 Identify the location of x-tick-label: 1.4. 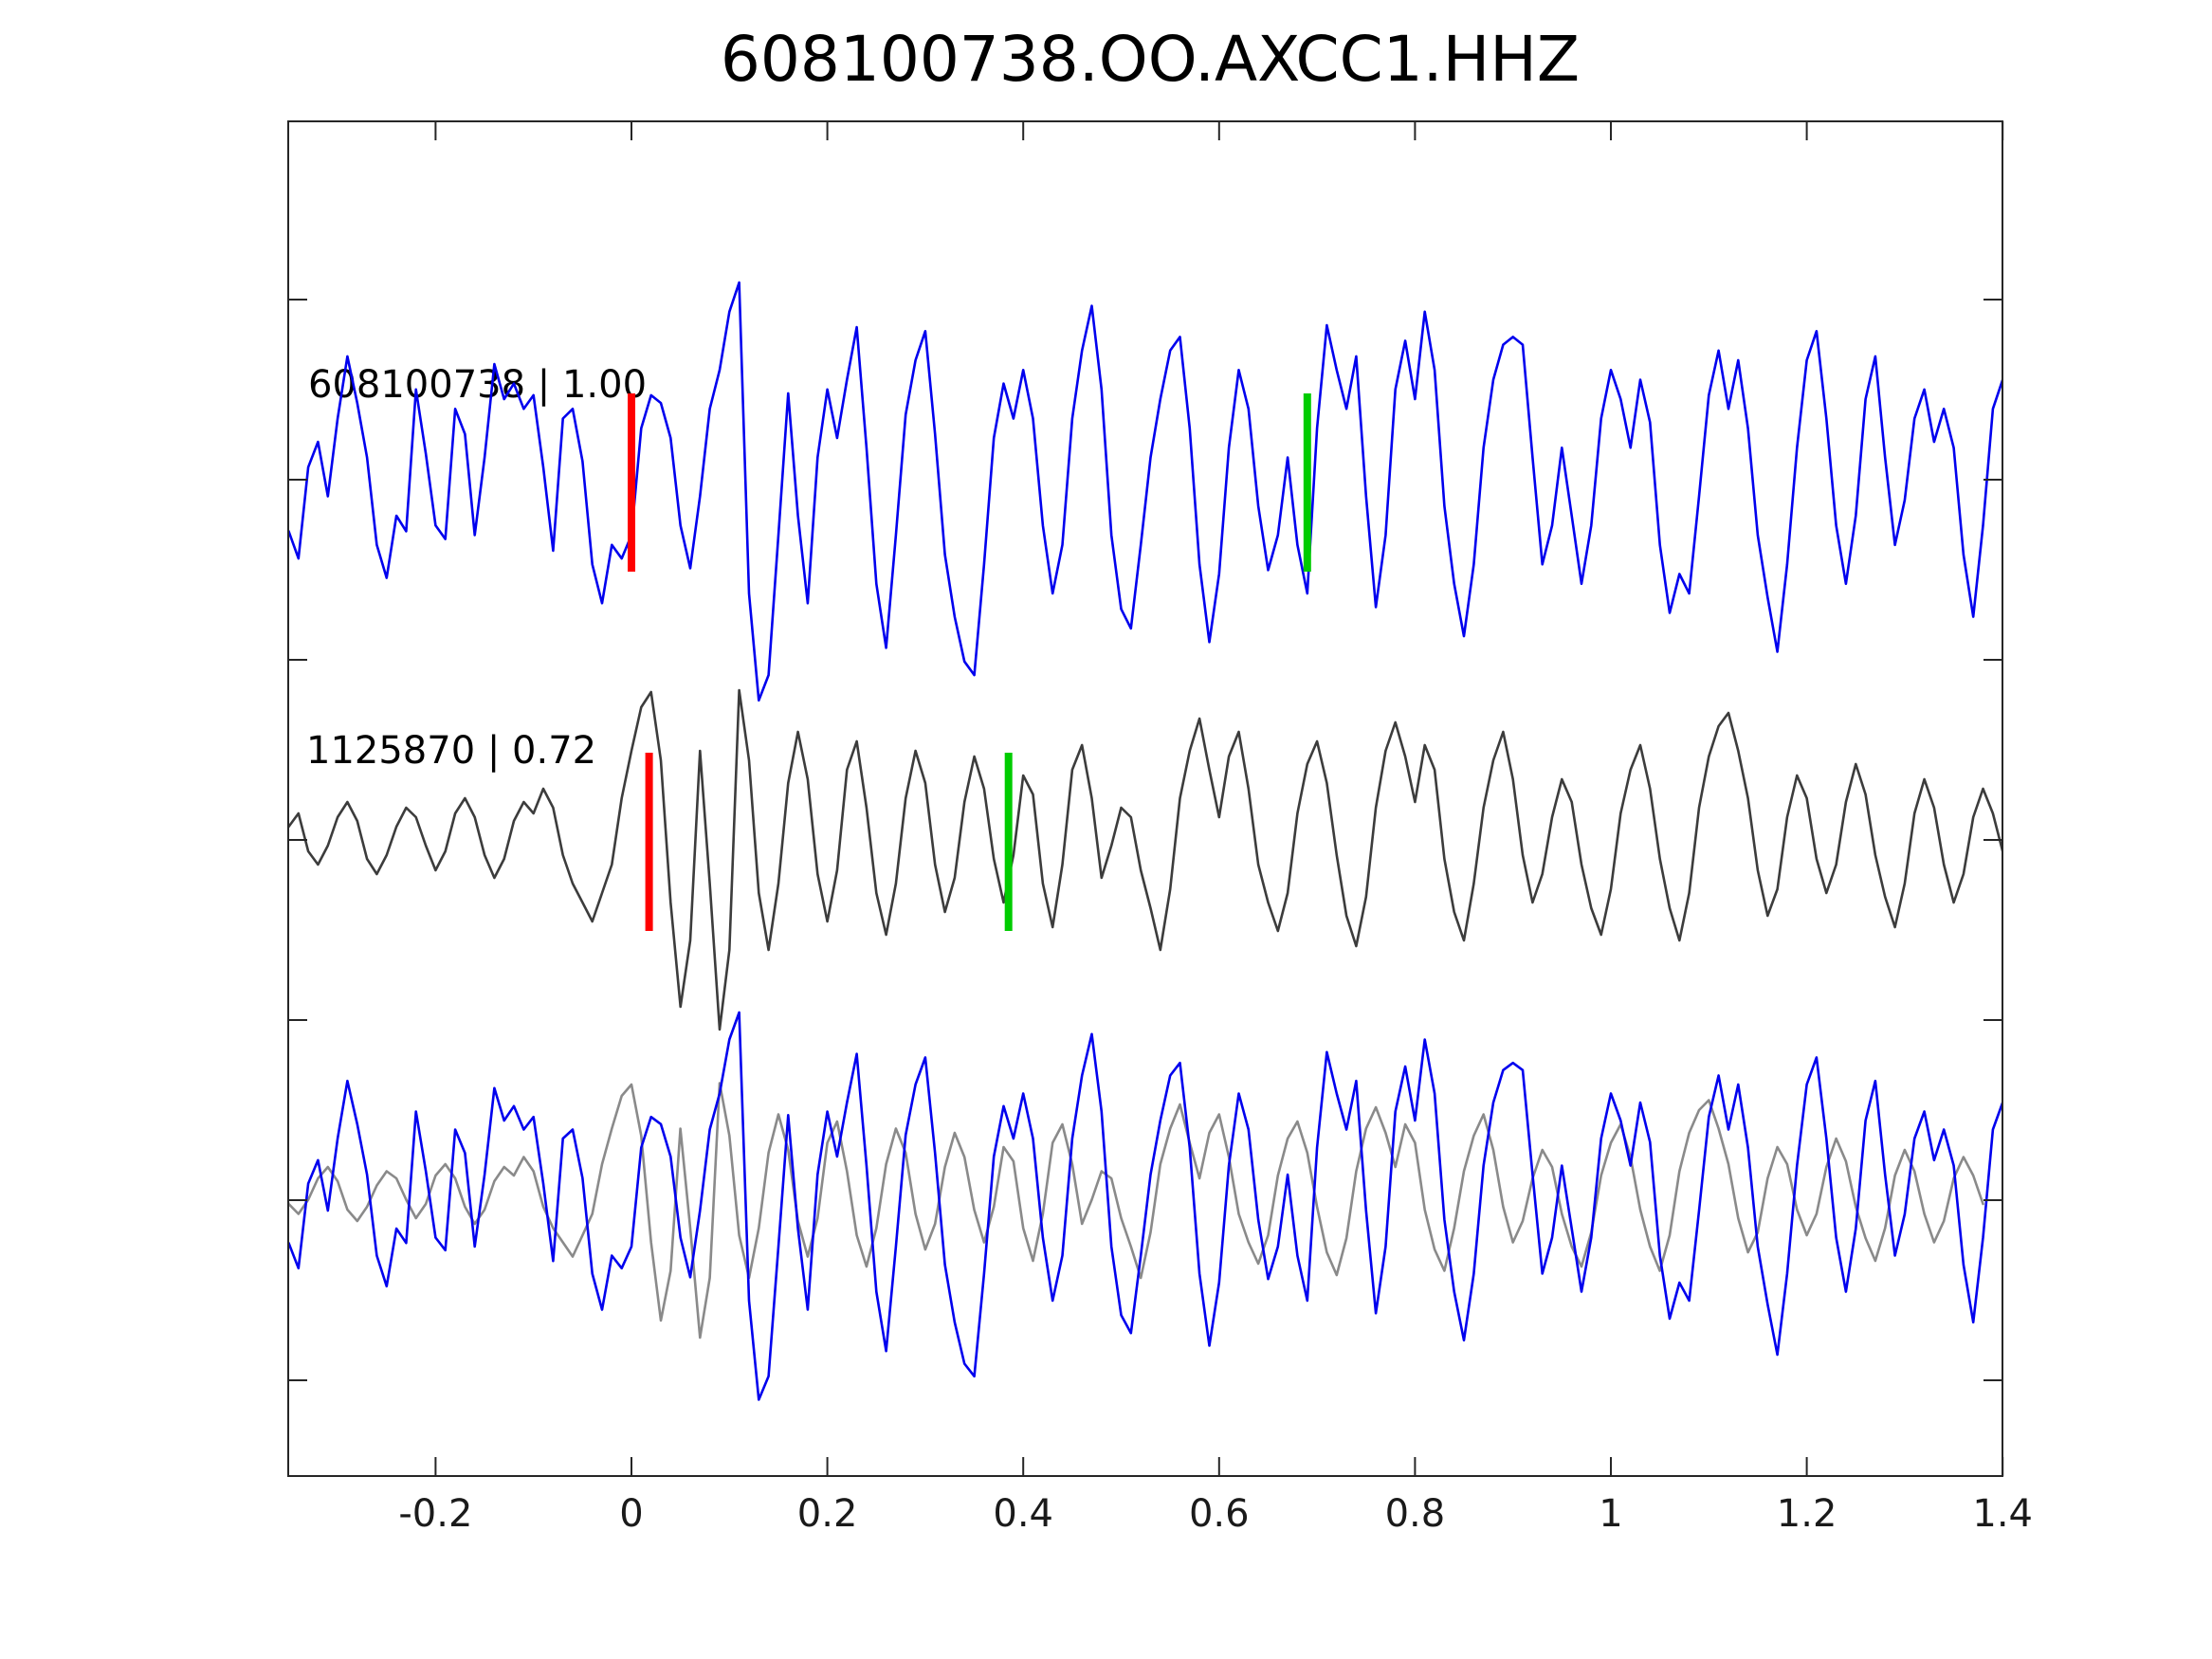
(2003, 1514).